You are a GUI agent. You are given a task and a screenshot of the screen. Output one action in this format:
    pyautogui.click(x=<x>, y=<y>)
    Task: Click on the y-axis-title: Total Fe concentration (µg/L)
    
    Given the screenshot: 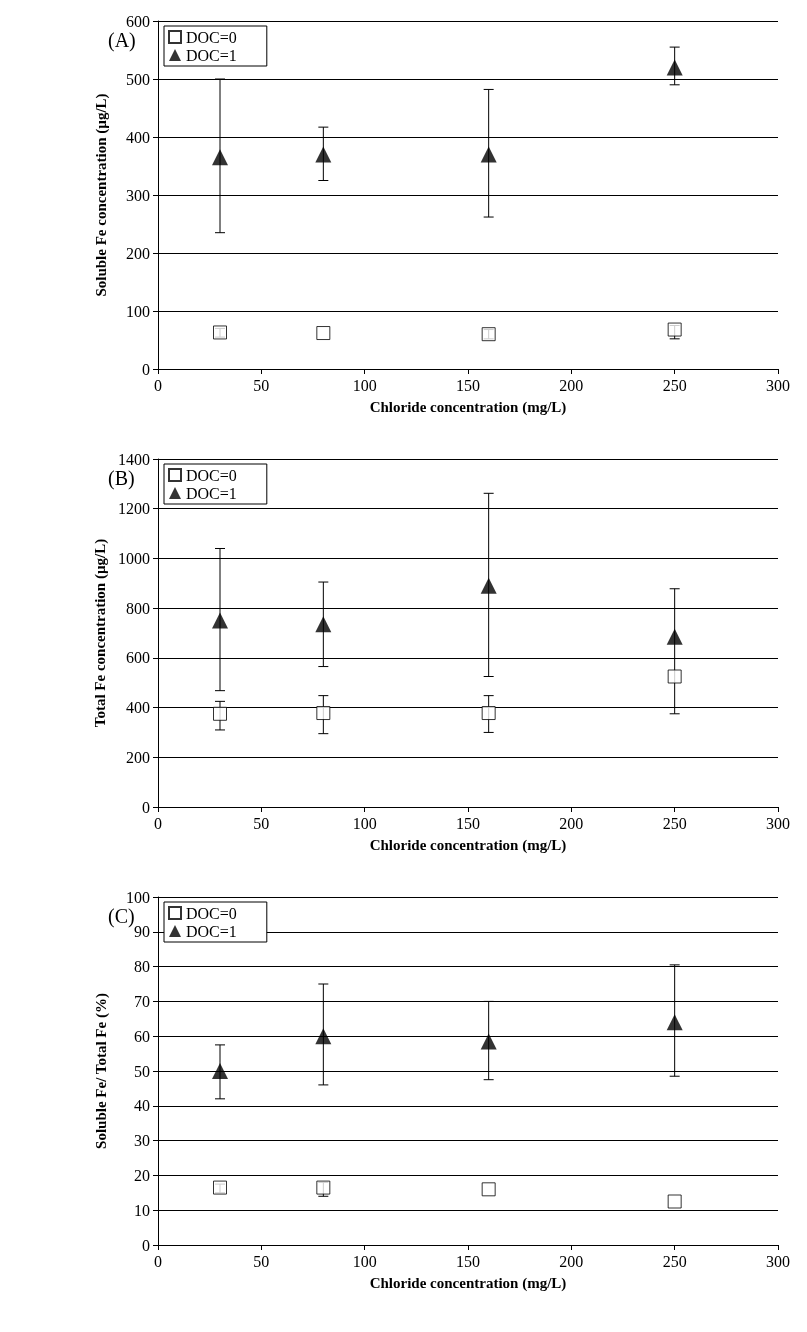 What is the action you would take?
    pyautogui.click(x=100, y=633)
    